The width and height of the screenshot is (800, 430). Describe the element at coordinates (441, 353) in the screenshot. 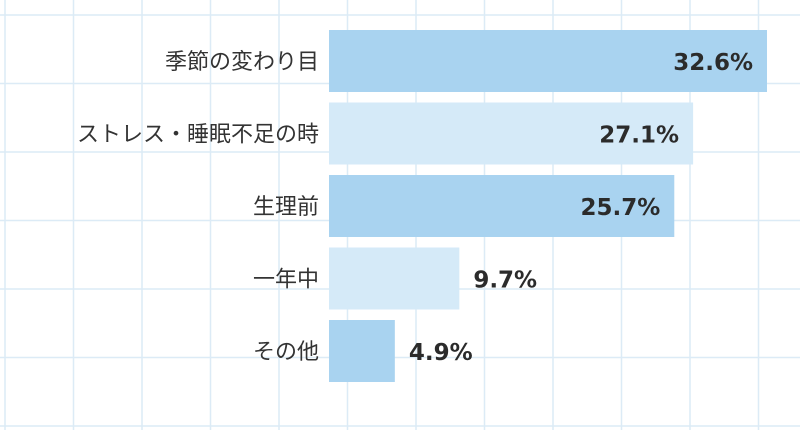

I see `value-label: 4.9%` at that location.